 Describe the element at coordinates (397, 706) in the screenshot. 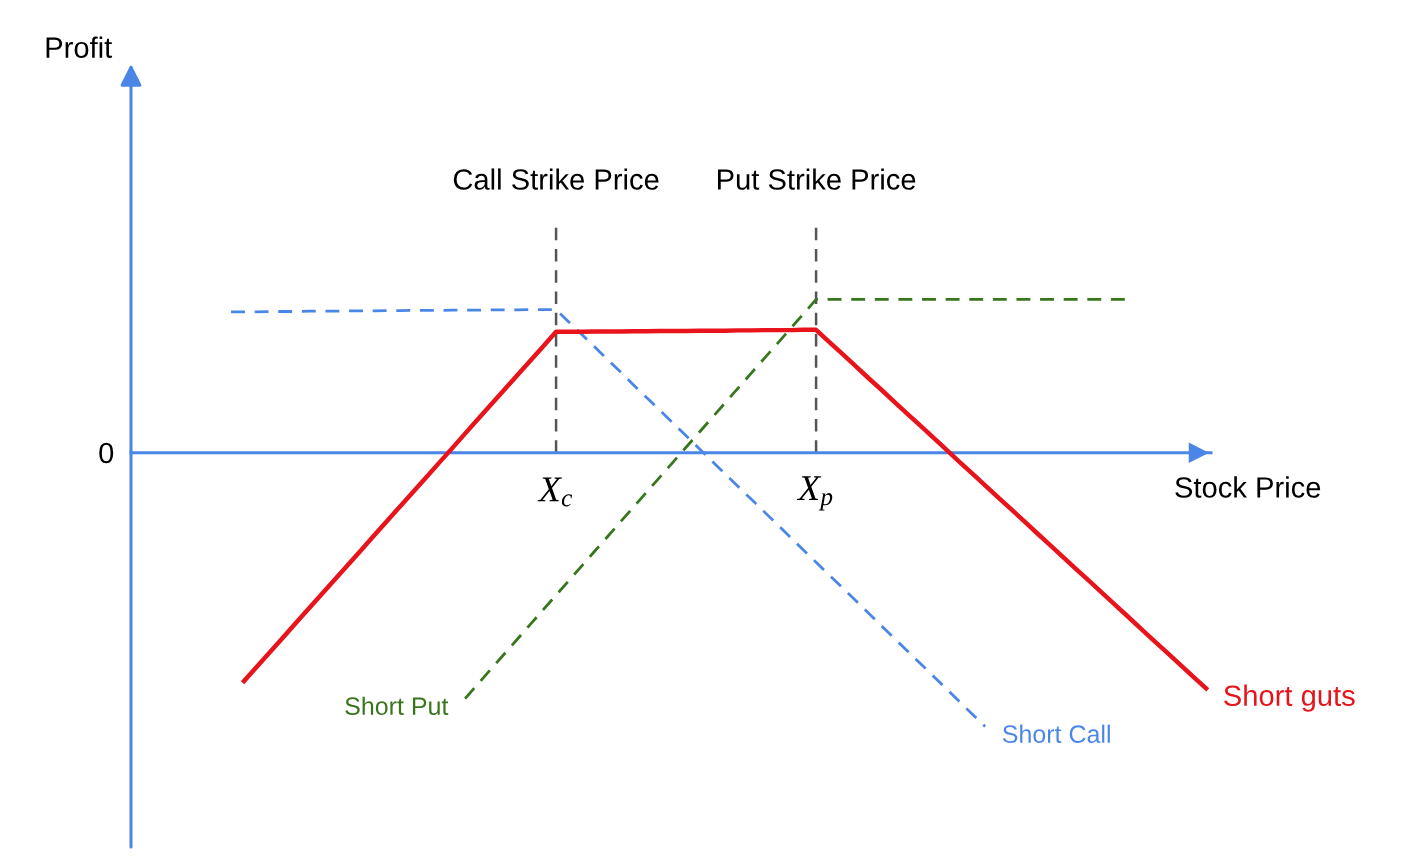

I see `series-label: Short Put` at that location.